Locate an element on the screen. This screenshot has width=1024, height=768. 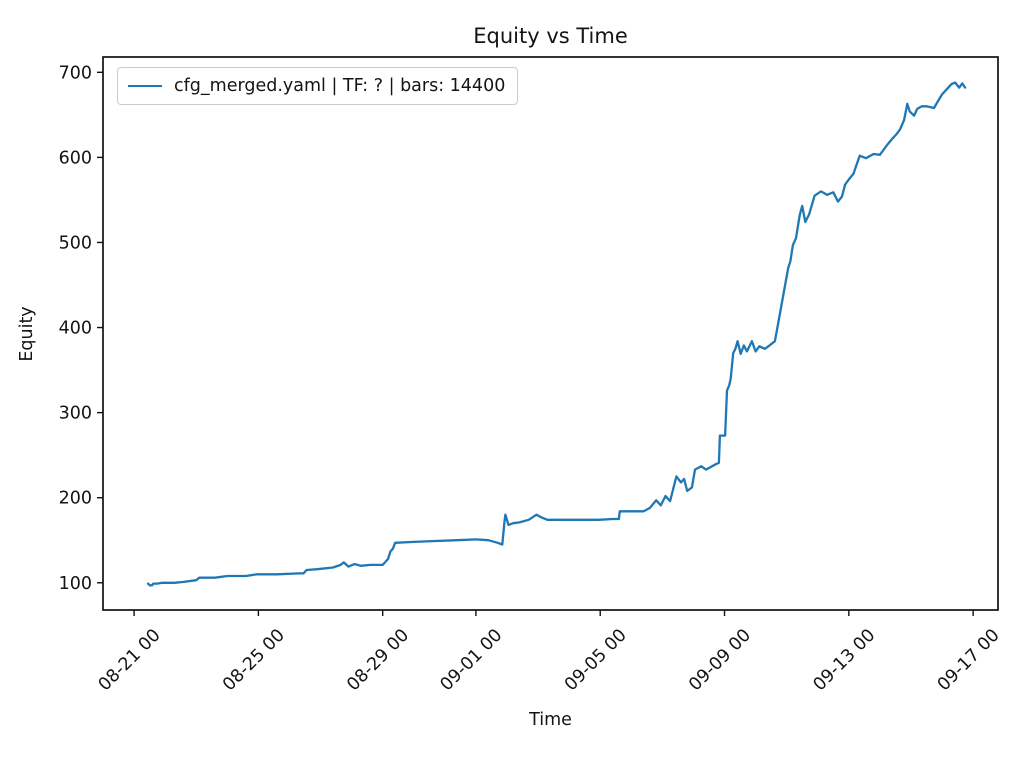
x-tick-label: 09-09 00 is located at coordinates (720, 660).